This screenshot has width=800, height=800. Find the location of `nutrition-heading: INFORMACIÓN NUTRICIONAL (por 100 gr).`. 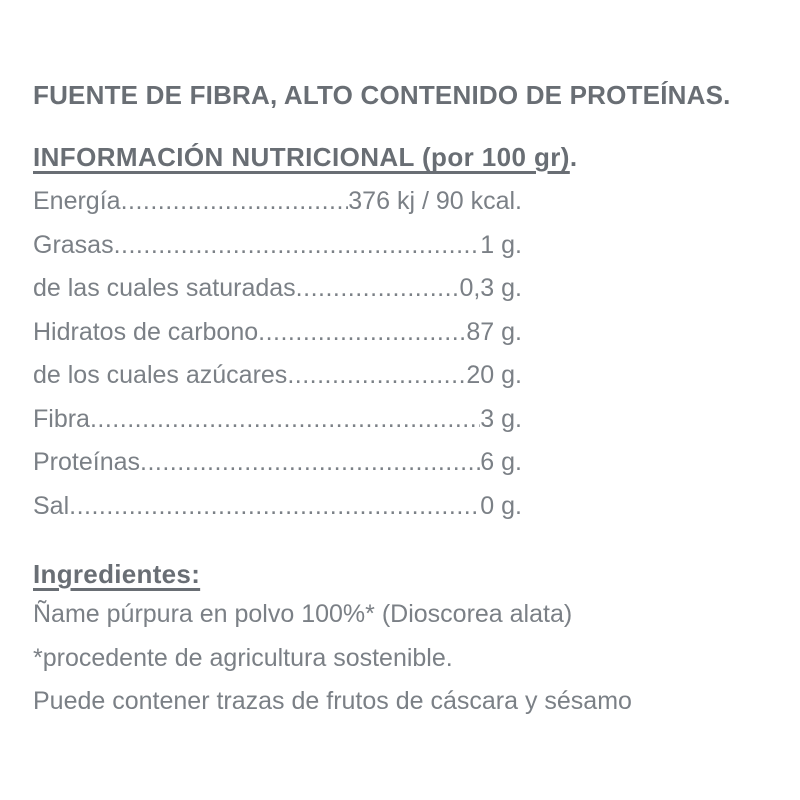

nutrition-heading: INFORMACIÓN NUTRICIONAL (por 100 gr). is located at coordinates (401, 157).